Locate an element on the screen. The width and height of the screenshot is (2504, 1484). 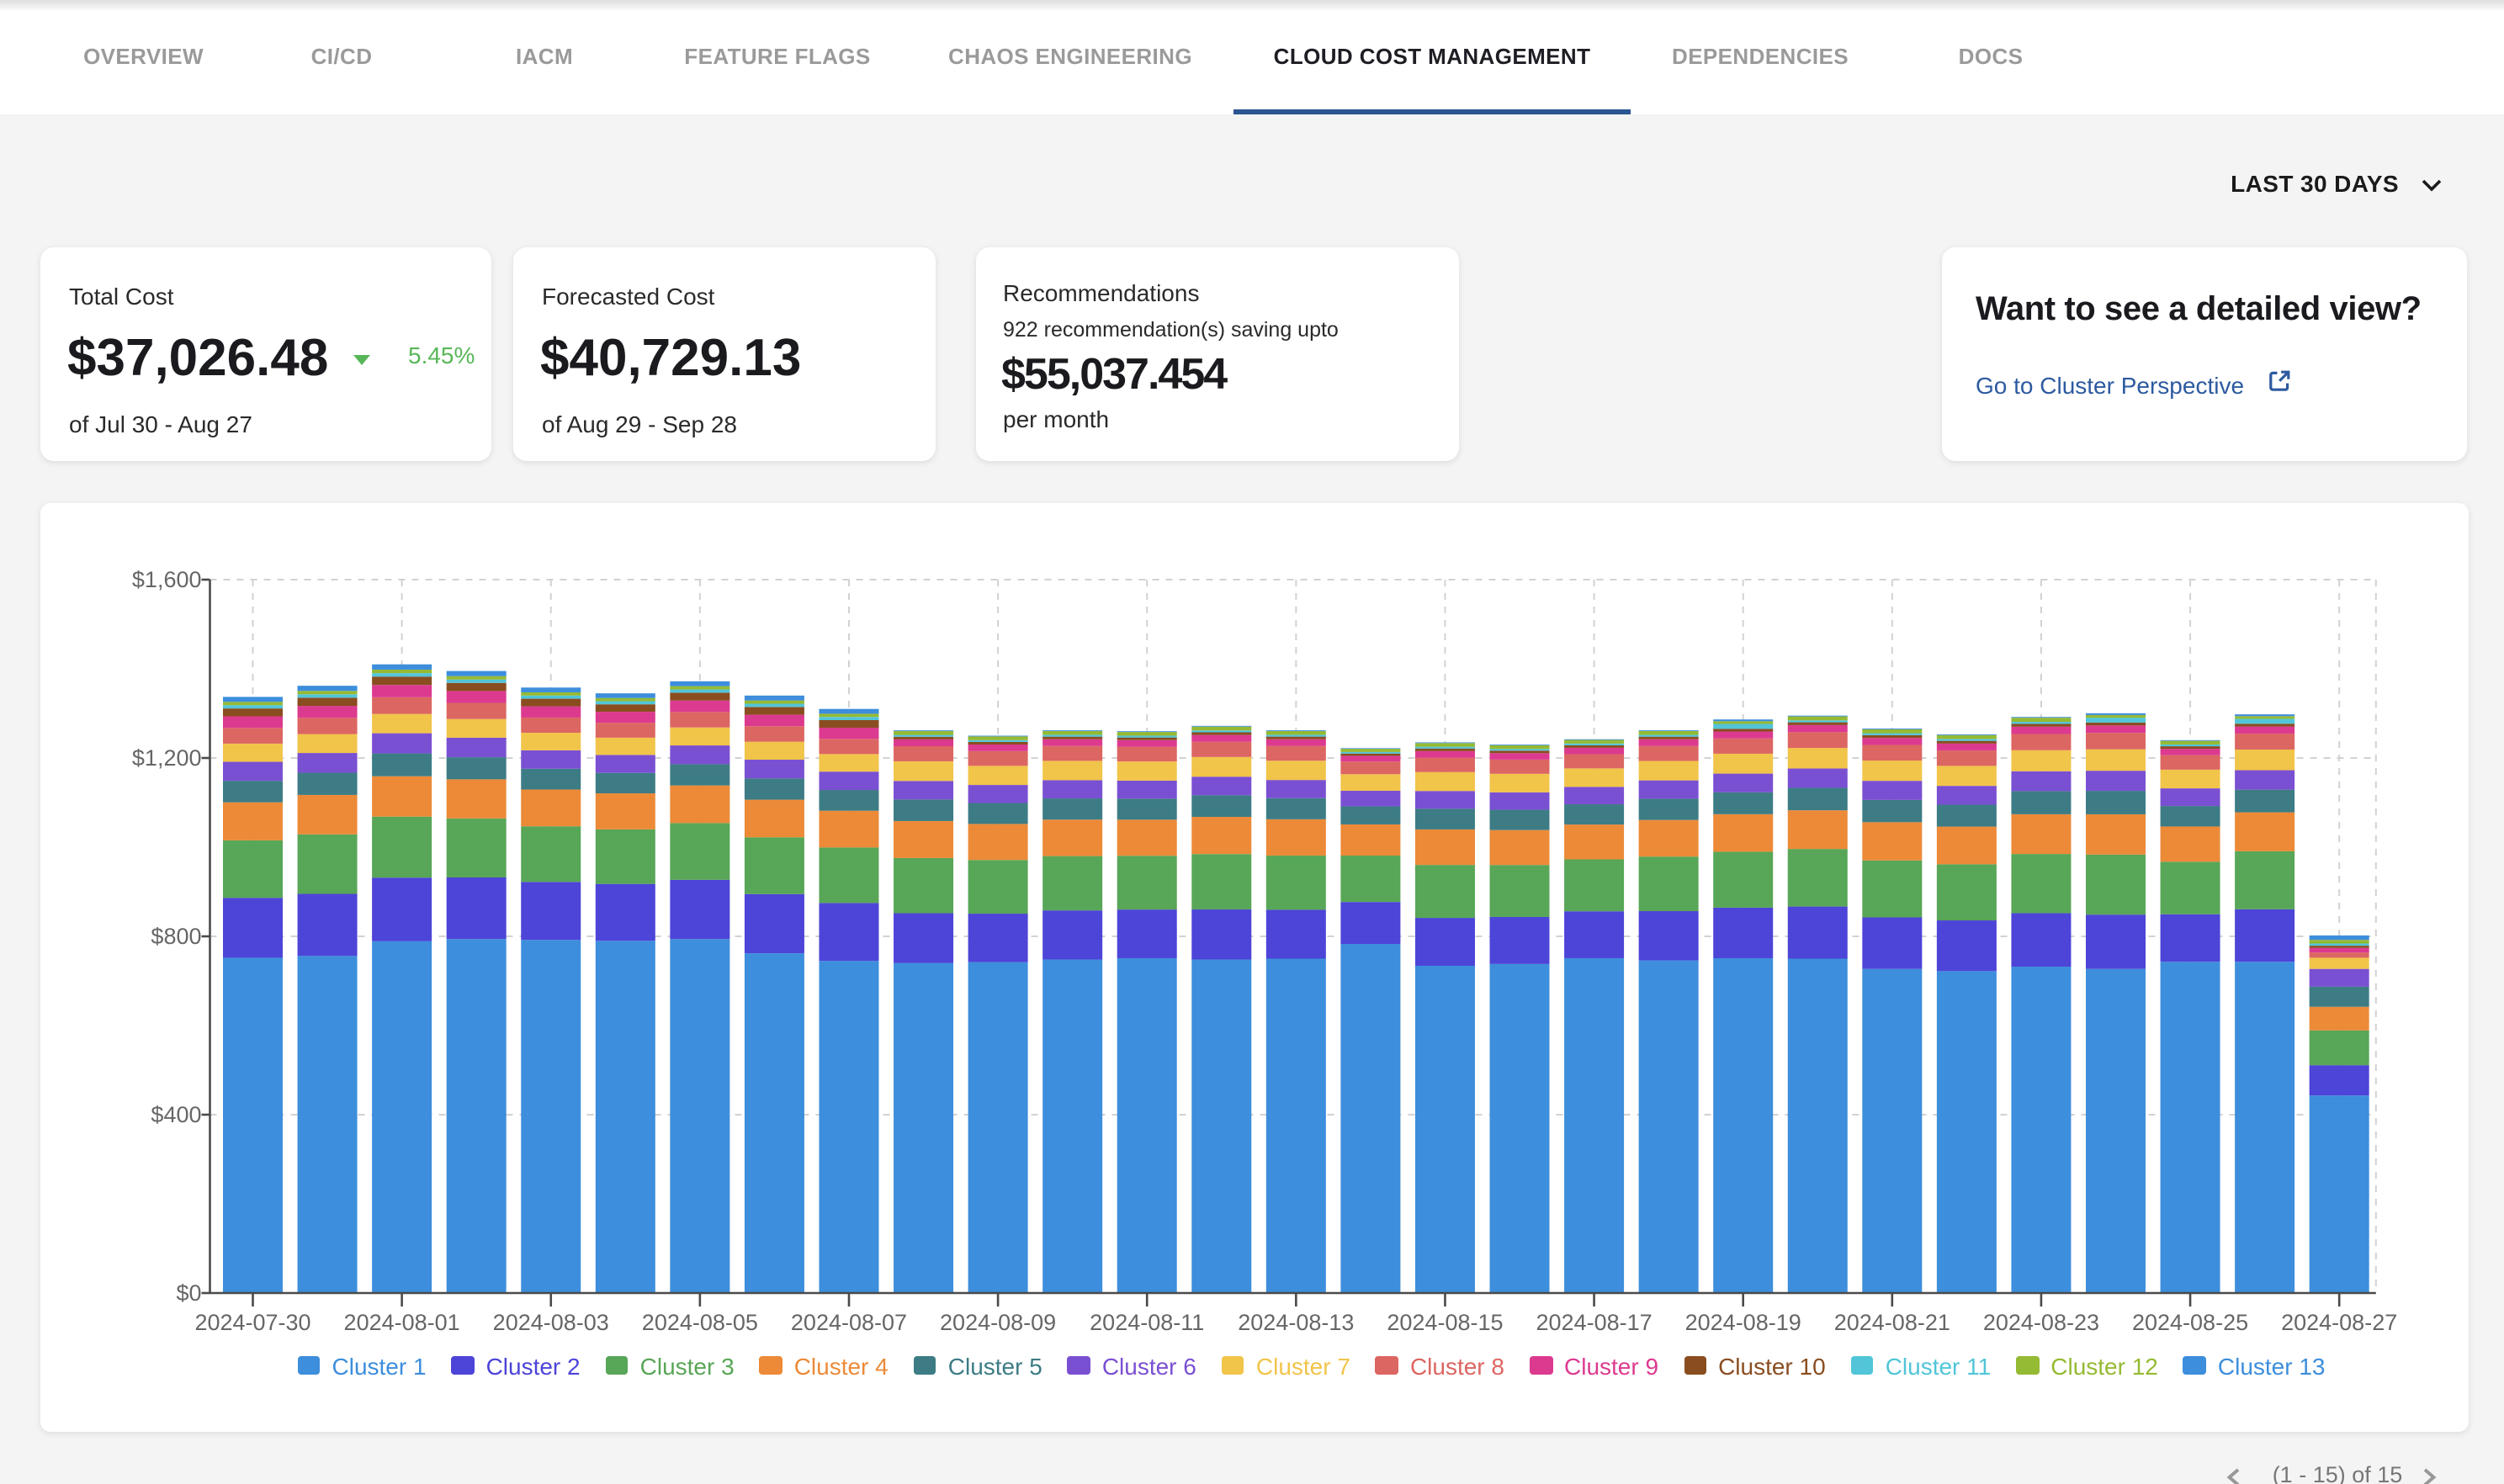
svg-text: 2024-08-19 is located at coordinates (1742, 1322).